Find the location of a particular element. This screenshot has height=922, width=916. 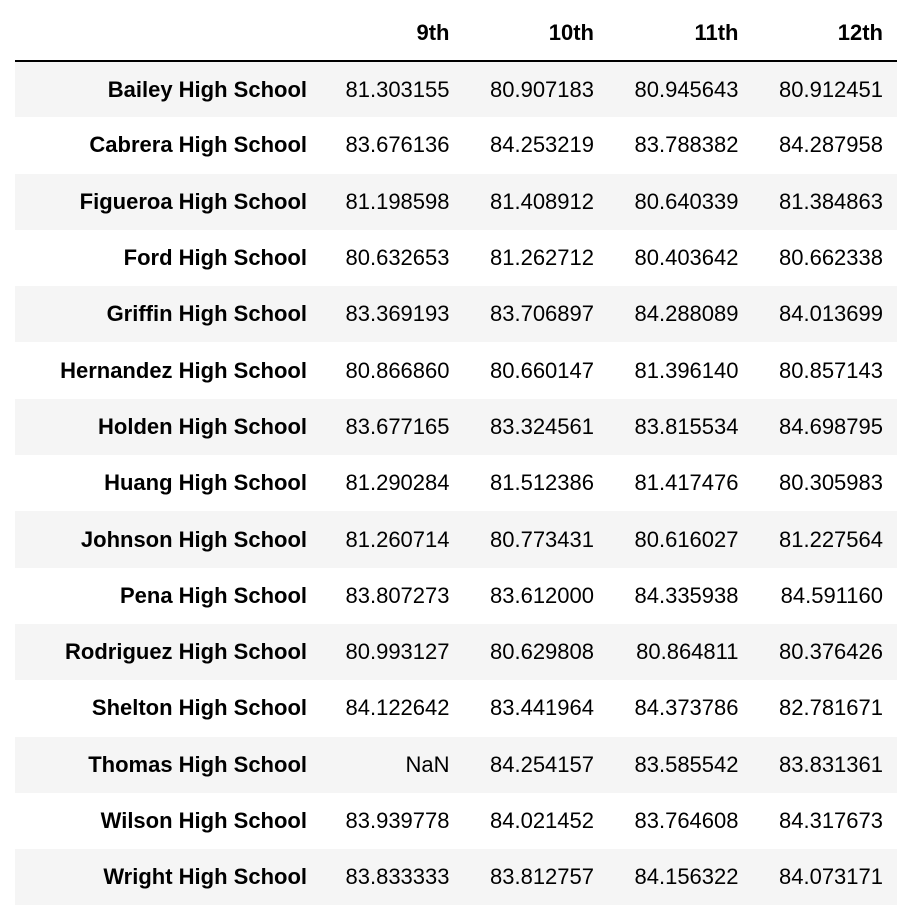

score-cell-10th: 83.441964 is located at coordinates (542, 708).